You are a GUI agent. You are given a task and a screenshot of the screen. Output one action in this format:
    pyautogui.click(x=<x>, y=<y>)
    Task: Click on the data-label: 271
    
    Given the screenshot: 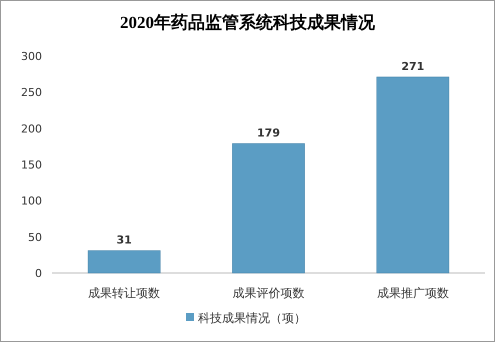 What is the action you would take?
    pyautogui.click(x=412, y=66)
    